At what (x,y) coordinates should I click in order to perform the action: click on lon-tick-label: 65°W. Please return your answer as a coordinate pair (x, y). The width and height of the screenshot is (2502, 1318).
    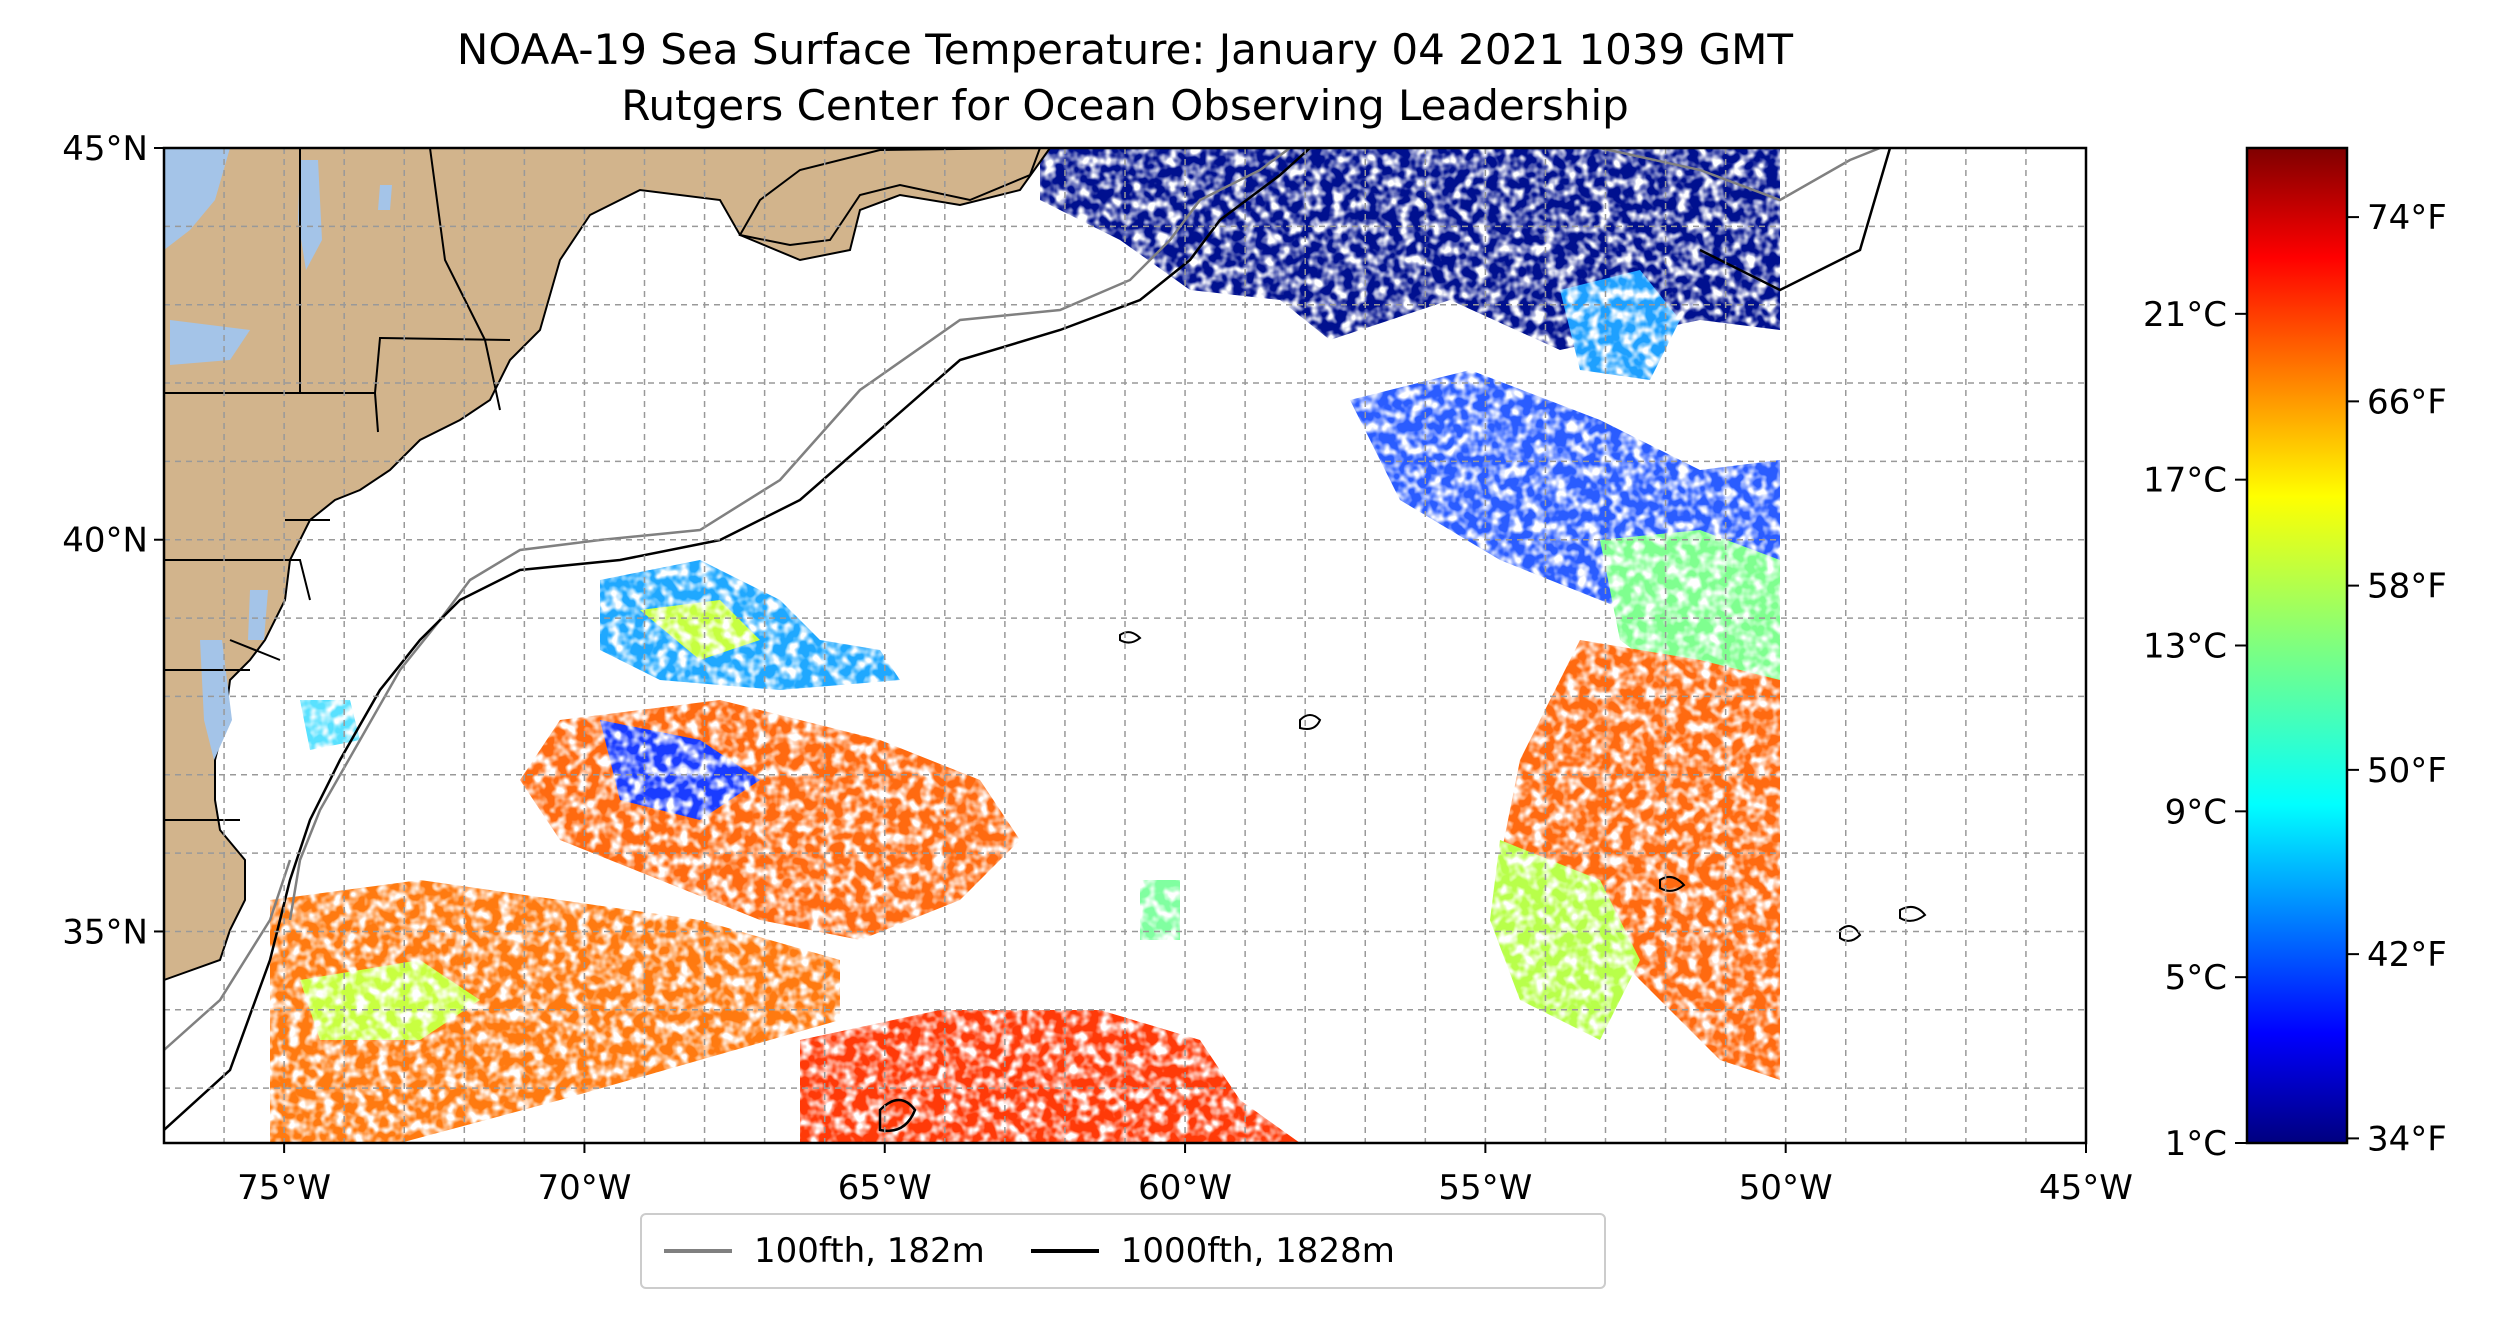
    Looking at the image, I should click on (885, 1188).